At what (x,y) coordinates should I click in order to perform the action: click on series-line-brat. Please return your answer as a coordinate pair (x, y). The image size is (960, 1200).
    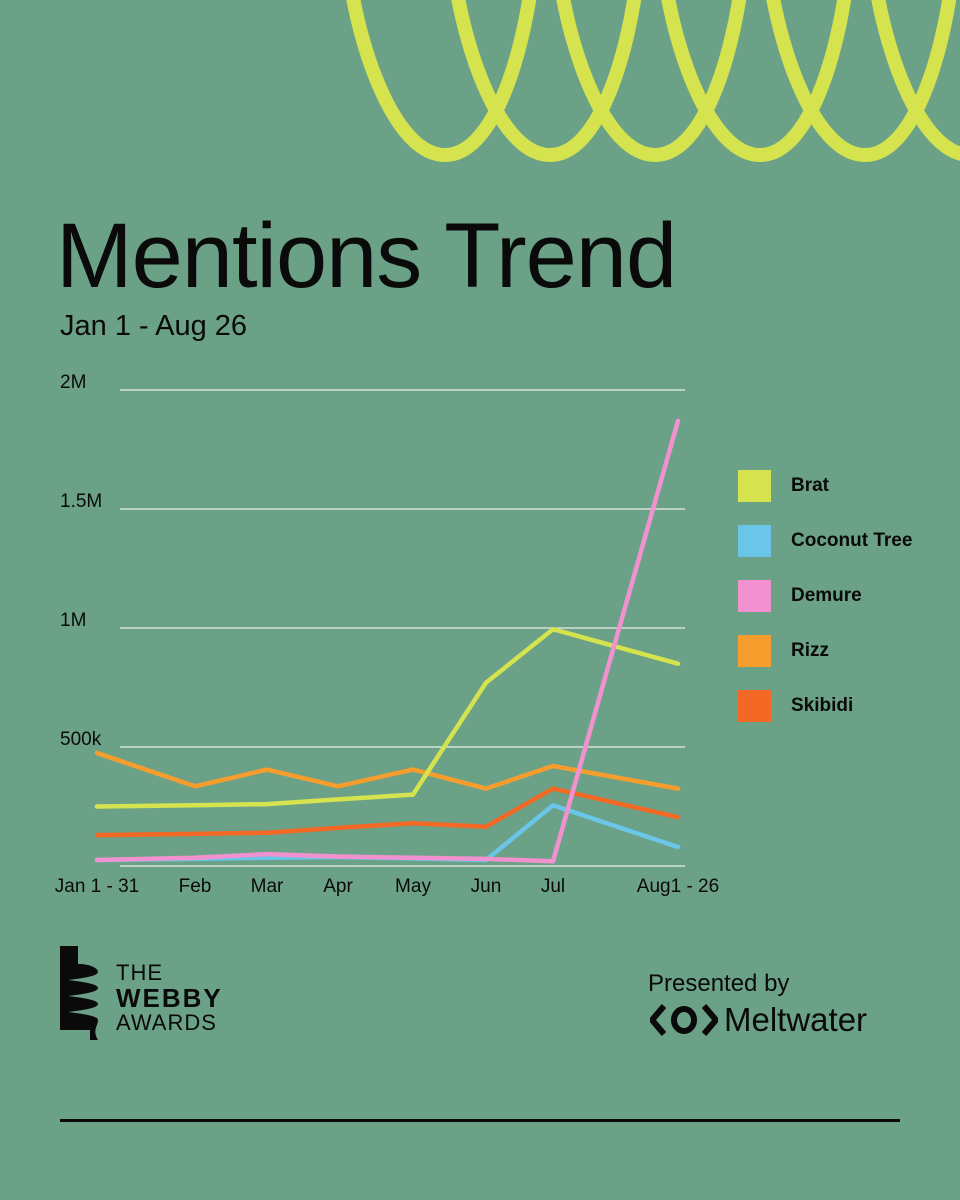
    Looking at the image, I should click on (387, 717).